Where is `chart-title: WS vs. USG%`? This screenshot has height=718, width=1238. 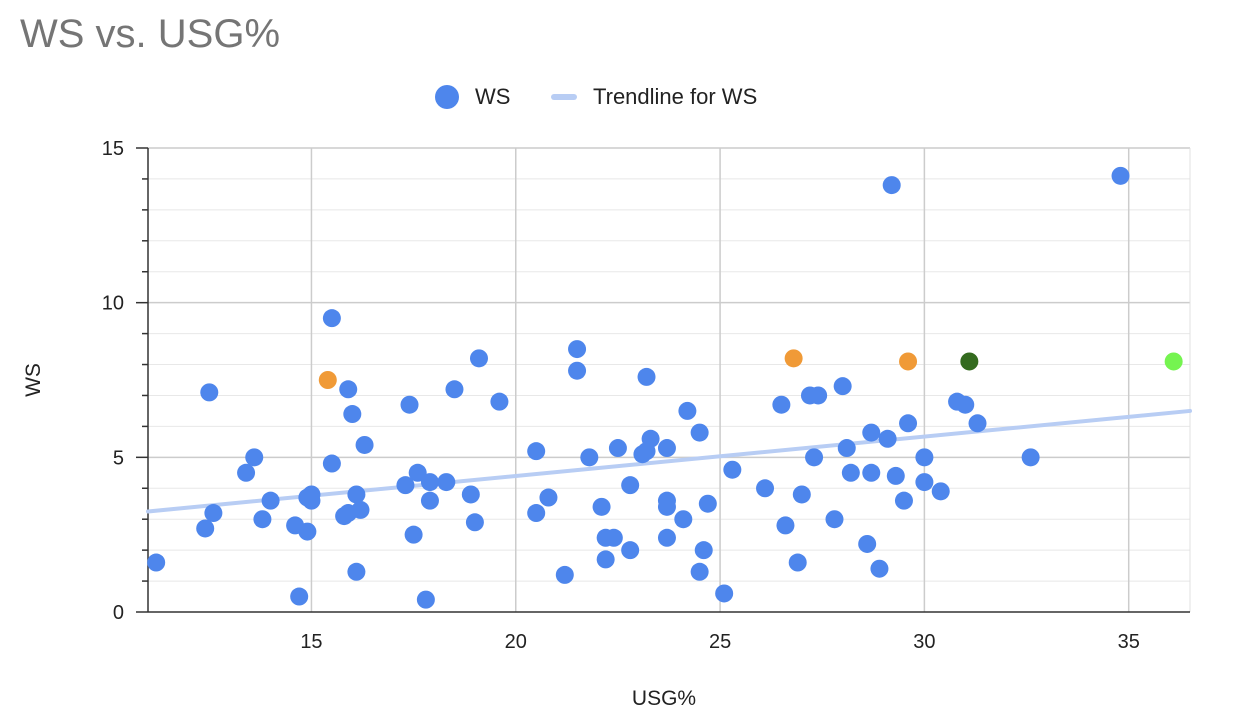 chart-title: WS vs. USG% is located at coordinates (150, 34).